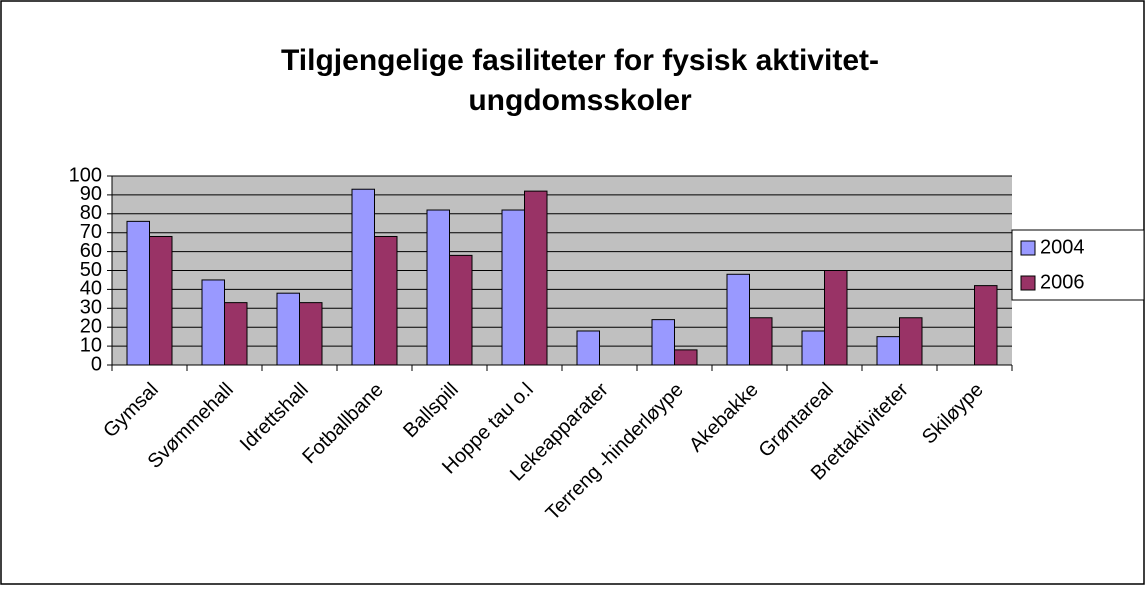 The width and height of the screenshot is (1146, 591). I want to click on legend-label: 2006, so click(1062, 282).